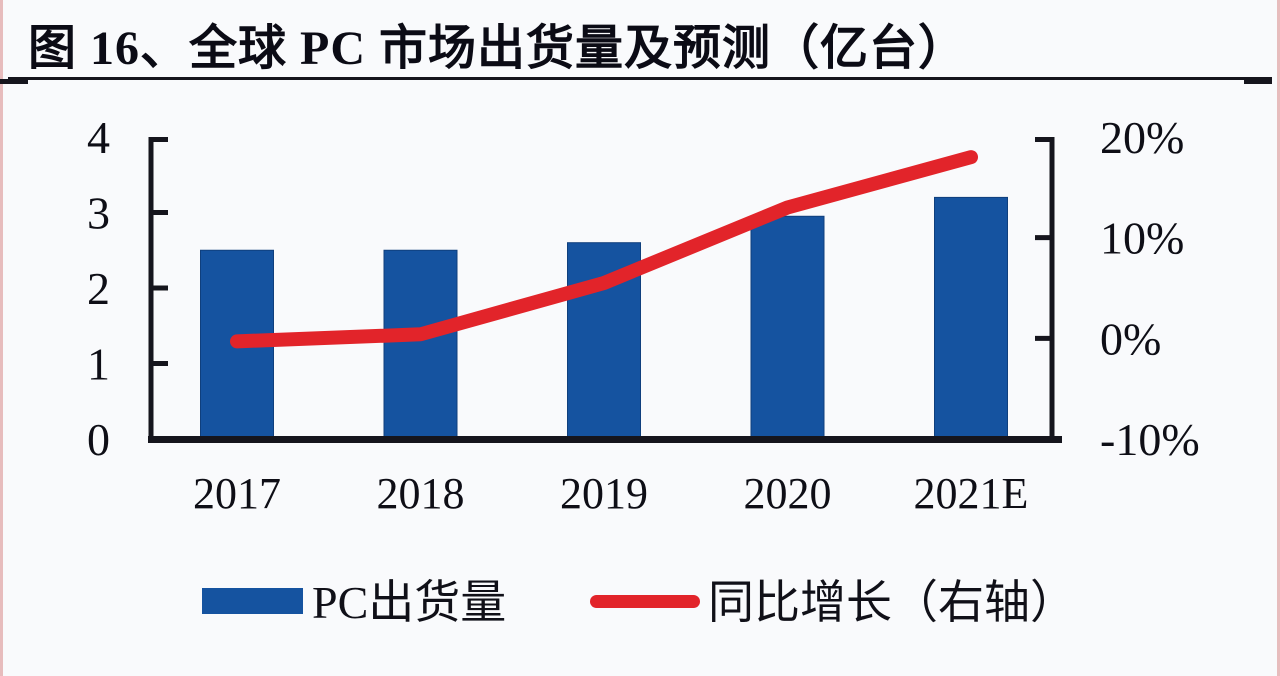 Image resolution: width=1280 pixels, height=676 pixels. What do you see at coordinates (98, 439) in the screenshot?
I see `left-axis-label-0: 0` at bounding box center [98, 439].